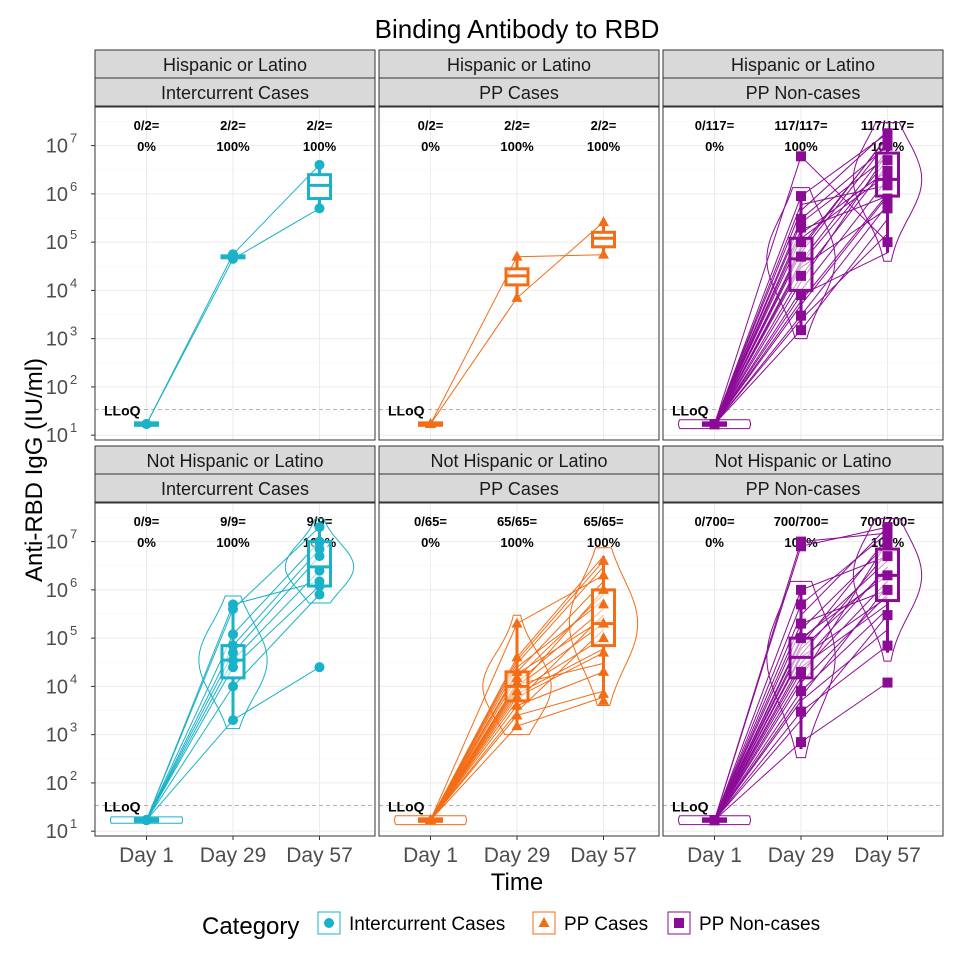 The width and height of the screenshot is (960, 965). Describe the element at coordinates (759, 924) in the screenshot. I see `legend-label: PP Non-cases` at that location.